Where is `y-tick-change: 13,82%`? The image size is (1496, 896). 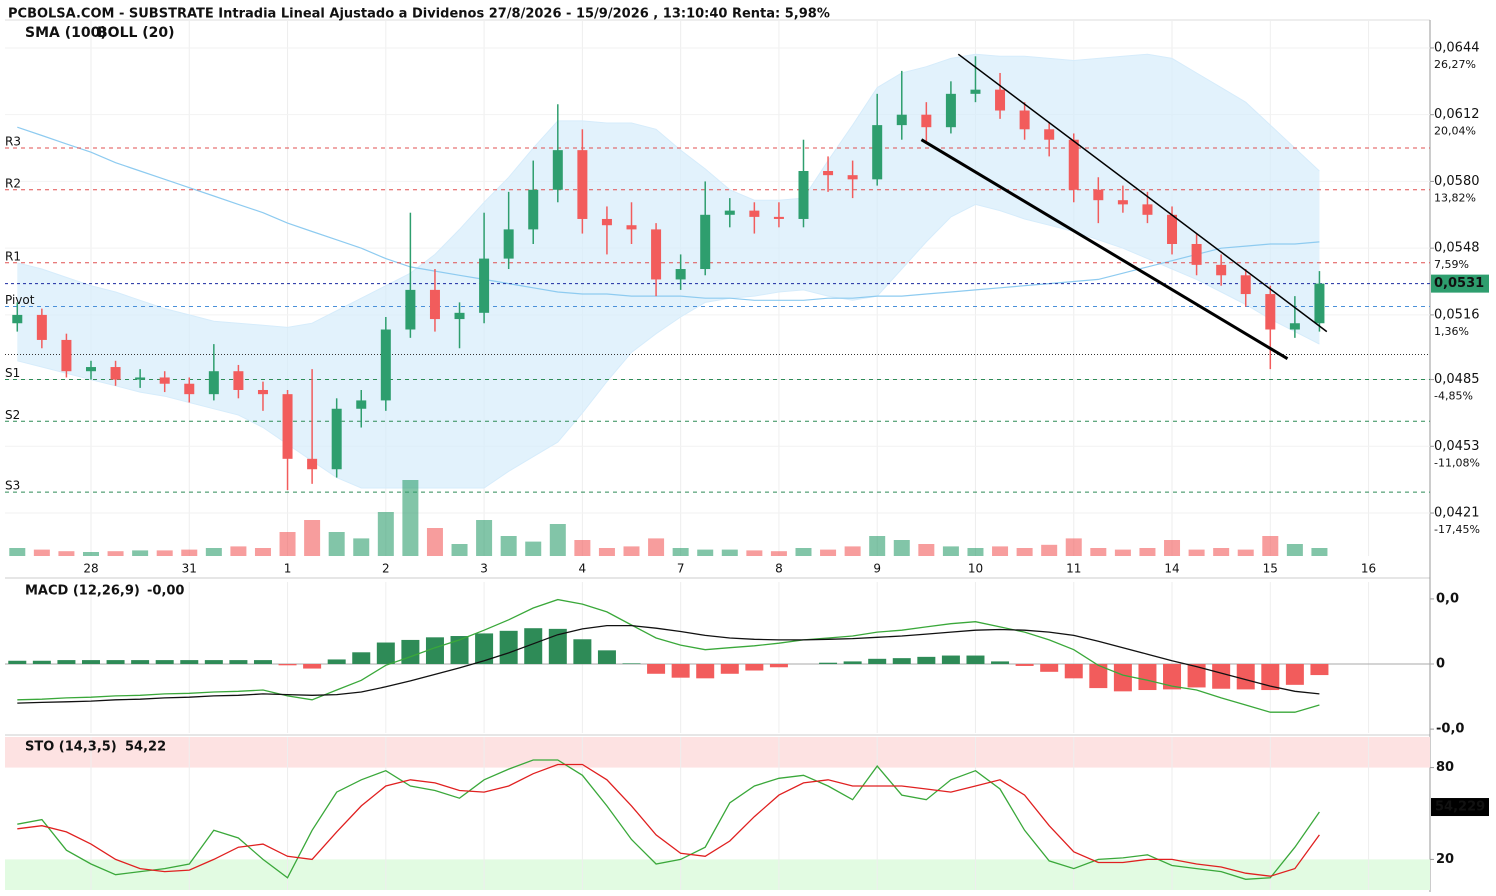 y-tick-change: 13,82% is located at coordinates (1455, 197).